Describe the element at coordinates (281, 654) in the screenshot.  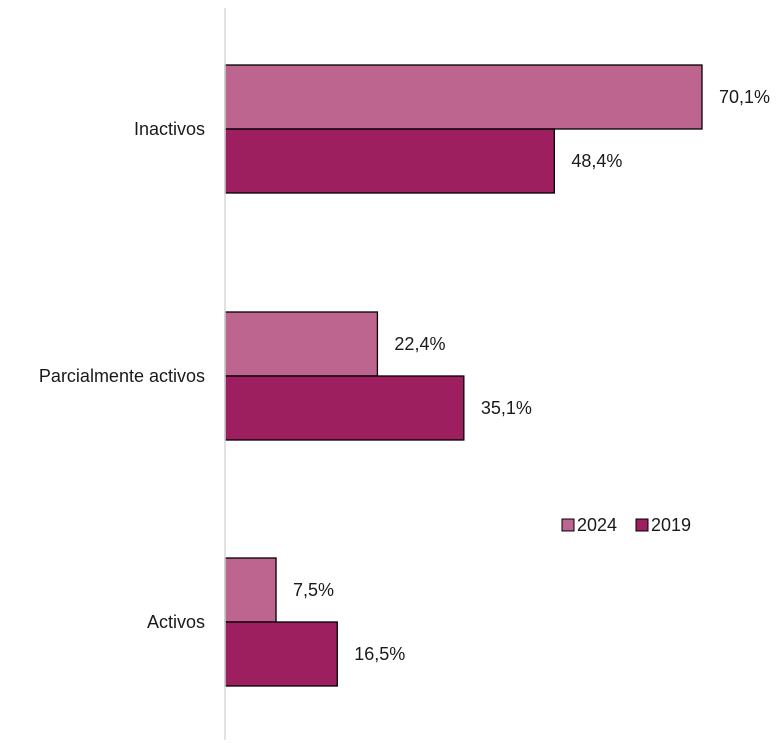
I see `bar-activos-2019` at that location.